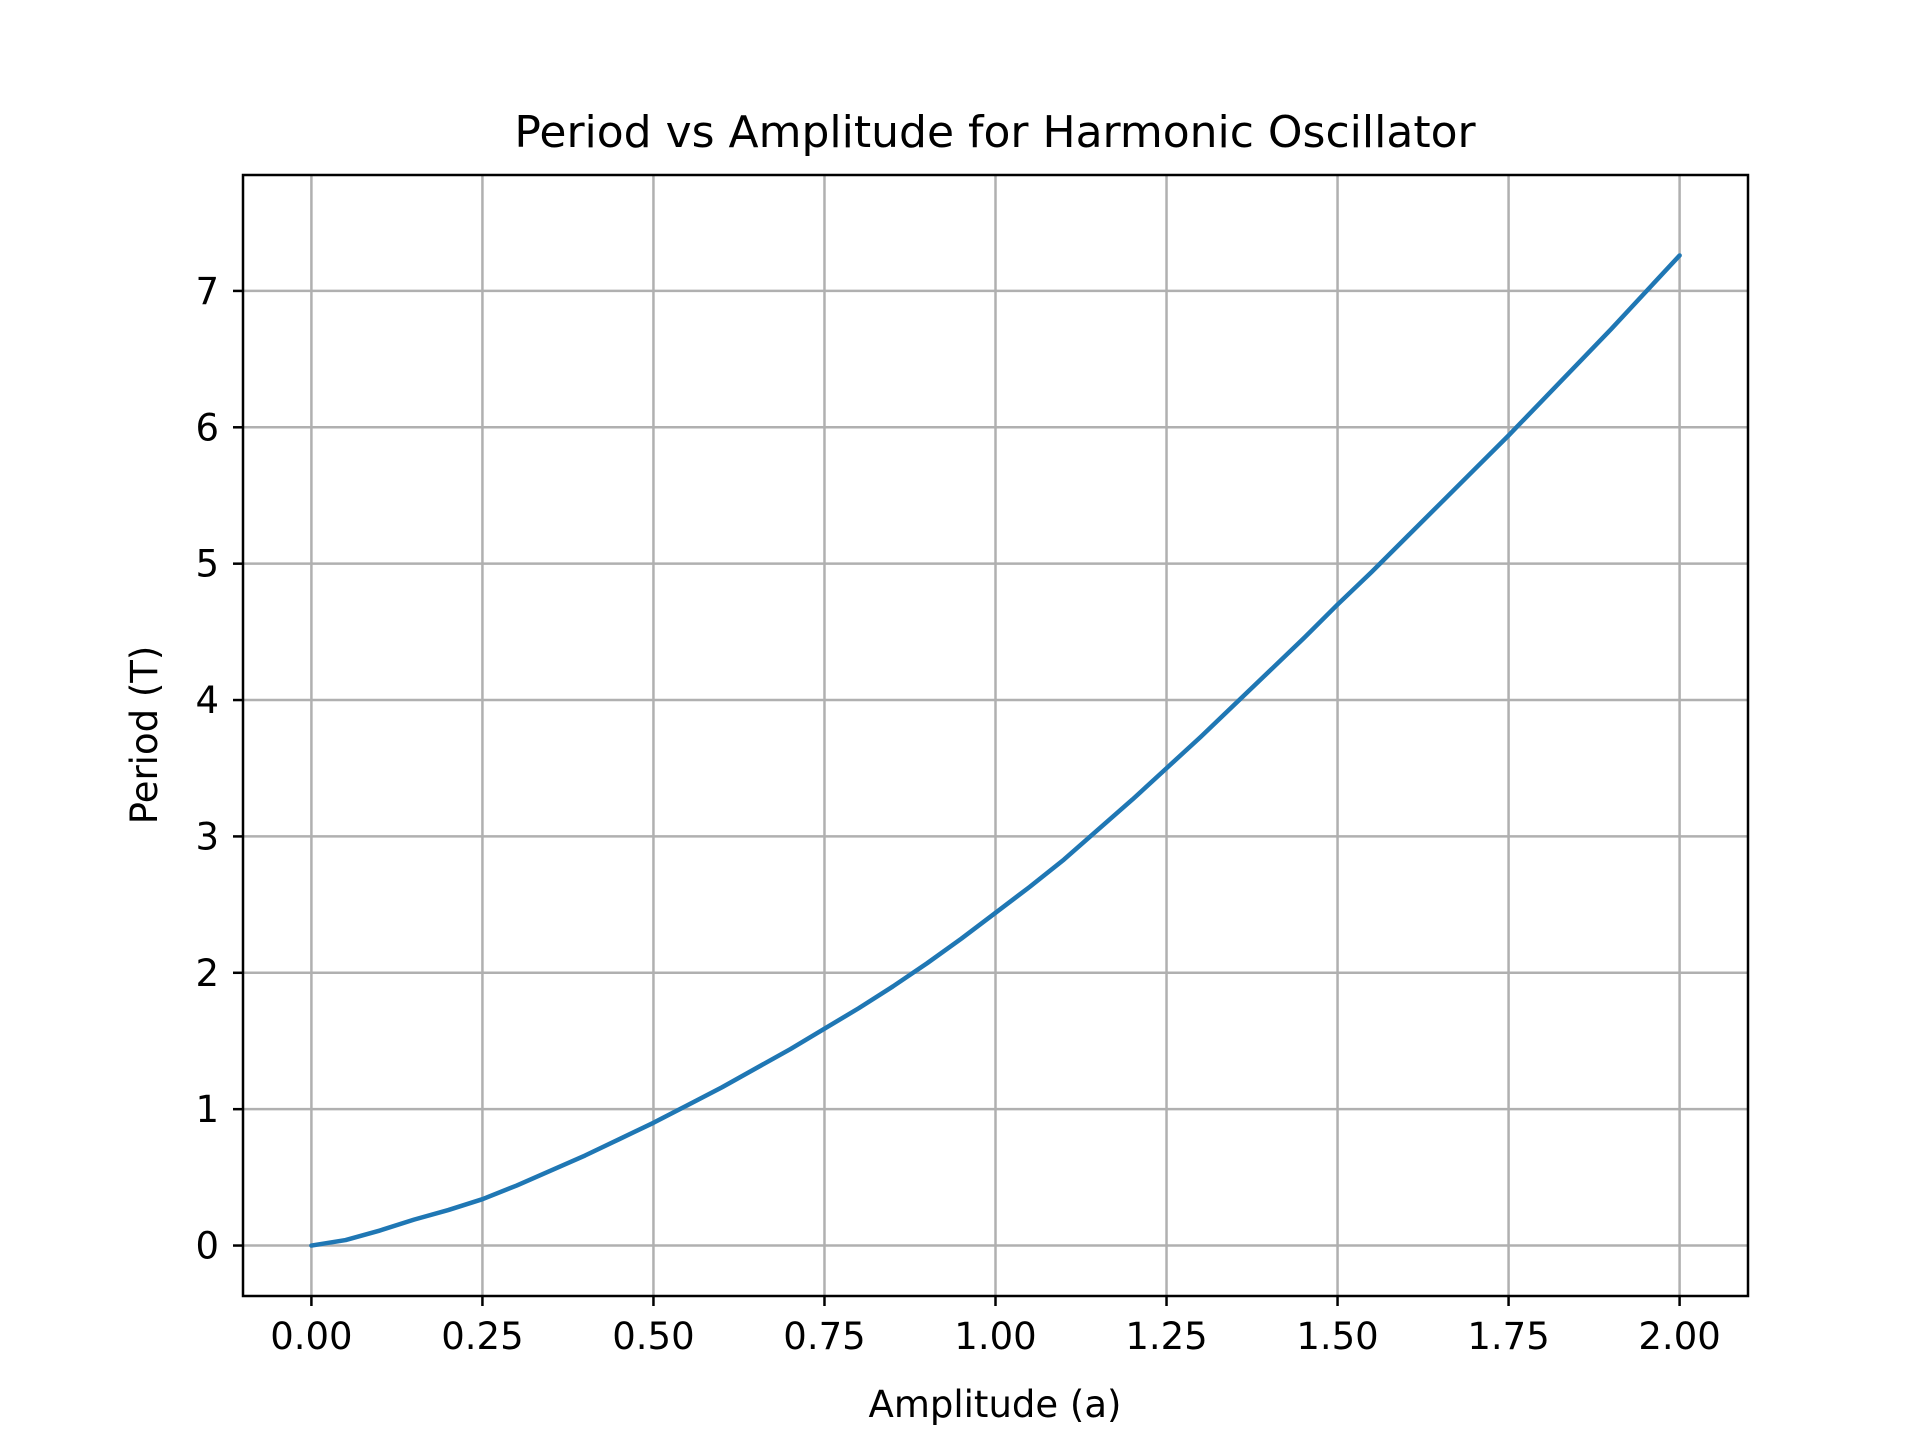 Image resolution: width=1920 pixels, height=1440 pixels. Describe the element at coordinates (207, 291) in the screenshot. I see `y-tick-label: 7` at that location.